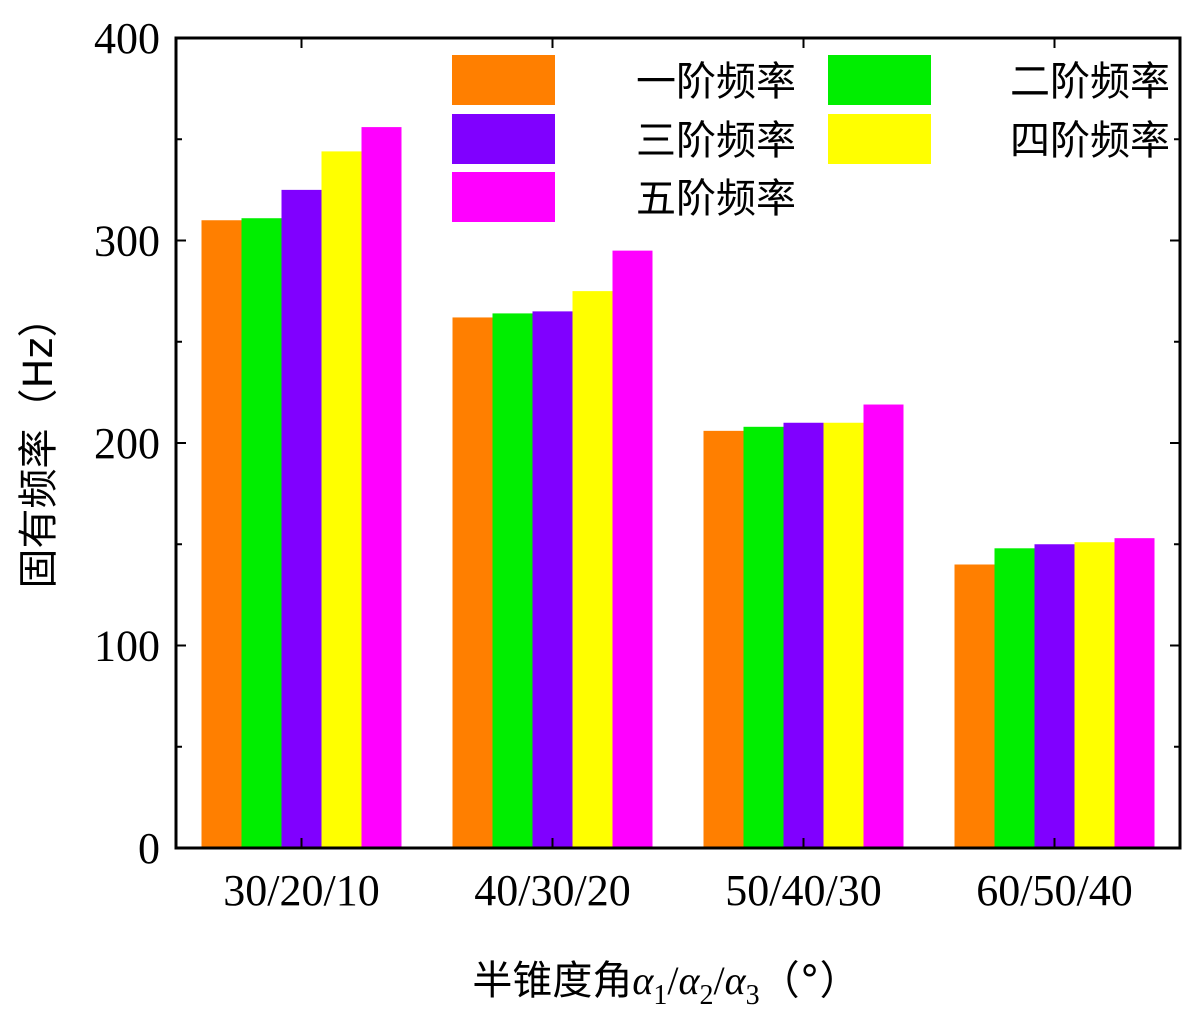 This screenshot has height=1026, width=1189. What do you see at coordinates (127, 38) in the screenshot?
I see `y-tick-label: 400` at bounding box center [127, 38].